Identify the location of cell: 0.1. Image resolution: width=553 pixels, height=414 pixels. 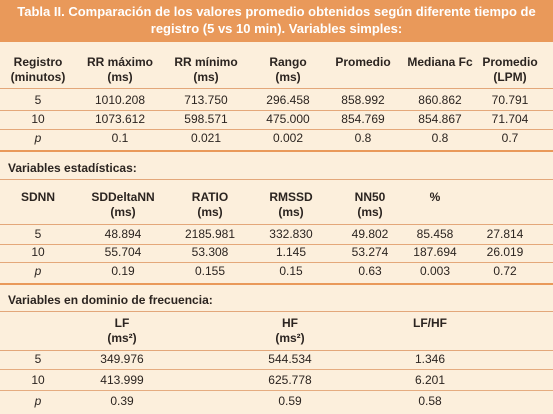
(120, 138).